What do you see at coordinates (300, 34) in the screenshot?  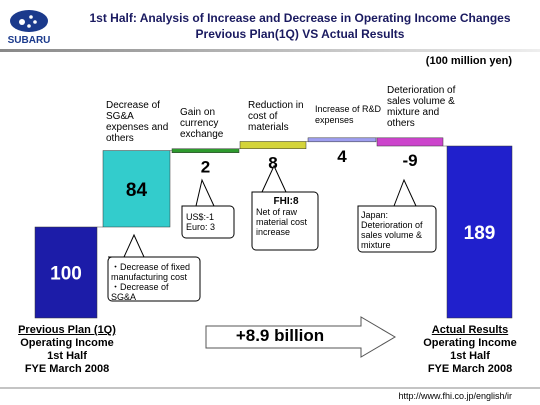 I see `subtitle: Previous Plan(1Q) VS Actual Results` at bounding box center [300, 34].